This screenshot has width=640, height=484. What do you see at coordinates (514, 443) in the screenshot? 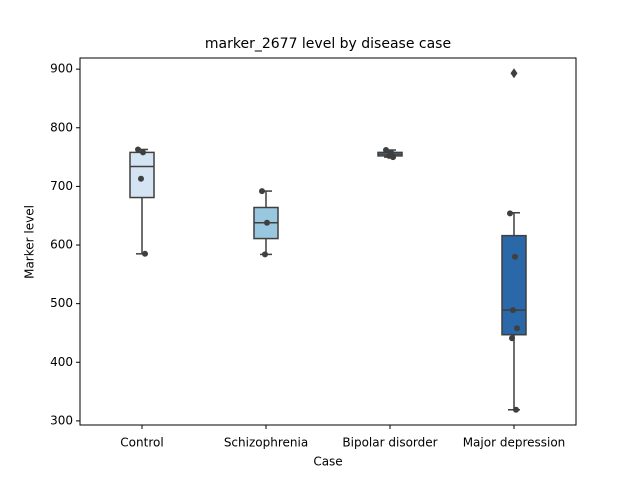
I see `x-tick-label: Major depression` at bounding box center [514, 443].